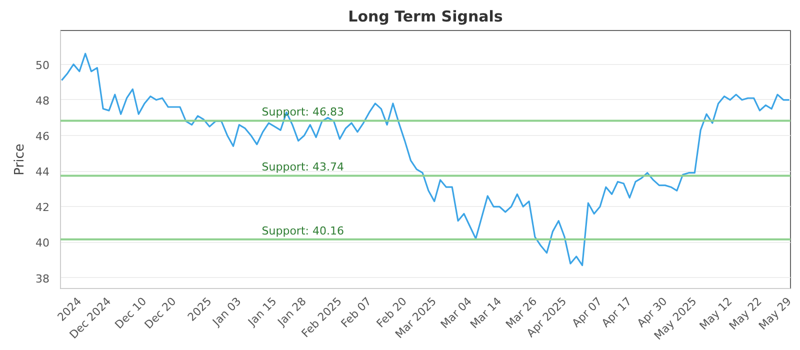 This screenshot has height=350, width=800. I want to click on y-tick-label: 42, so click(43, 207).